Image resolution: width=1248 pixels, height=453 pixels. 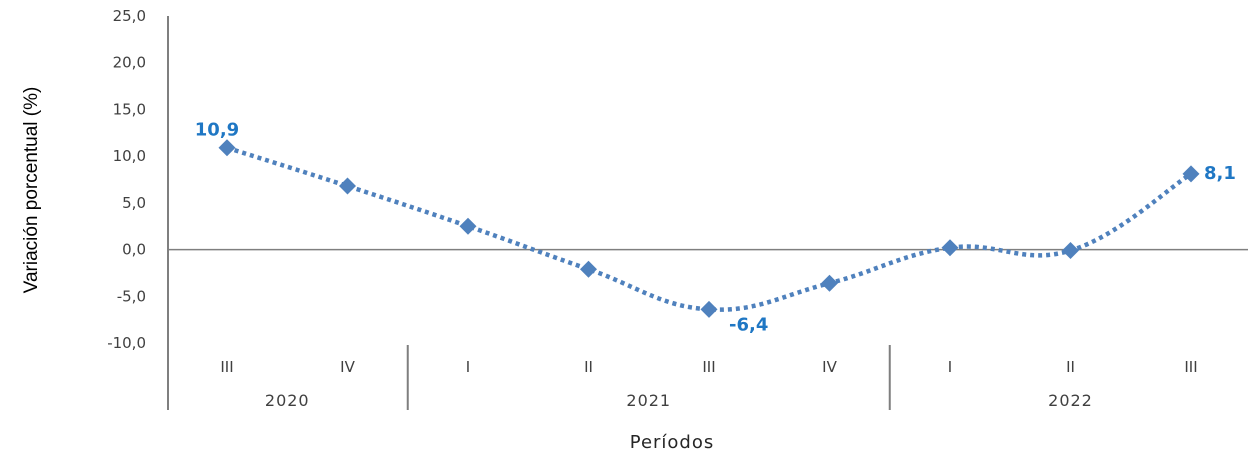 I want to click on x-group-label: 2021, so click(x=648, y=400).